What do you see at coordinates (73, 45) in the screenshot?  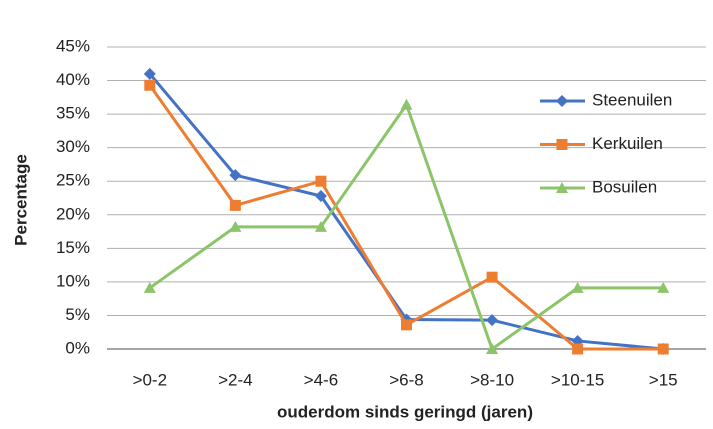 I see `y-tick-label: 45%` at bounding box center [73, 45].